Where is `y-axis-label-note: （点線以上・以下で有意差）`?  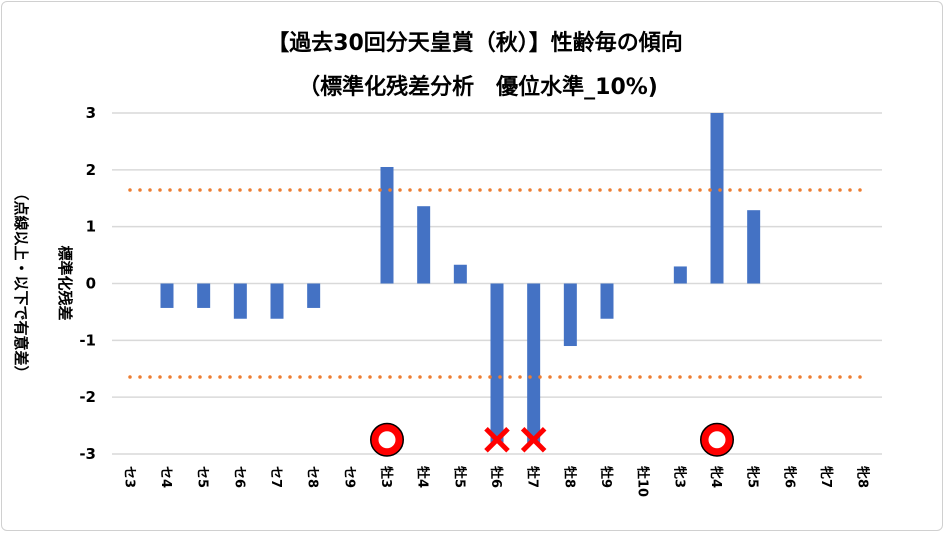 y-axis-label-note: （点線以上・以下で有意差） is located at coordinates (21, 282).